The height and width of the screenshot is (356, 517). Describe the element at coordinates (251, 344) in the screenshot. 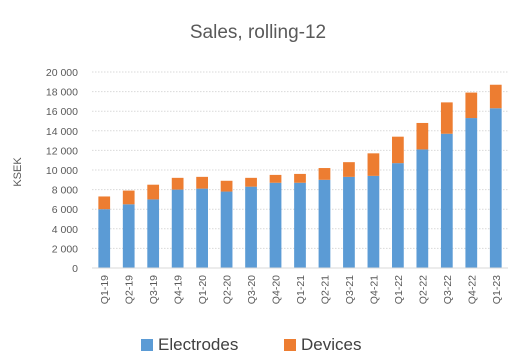

I see `legend: Electrodes Devices` at that location.